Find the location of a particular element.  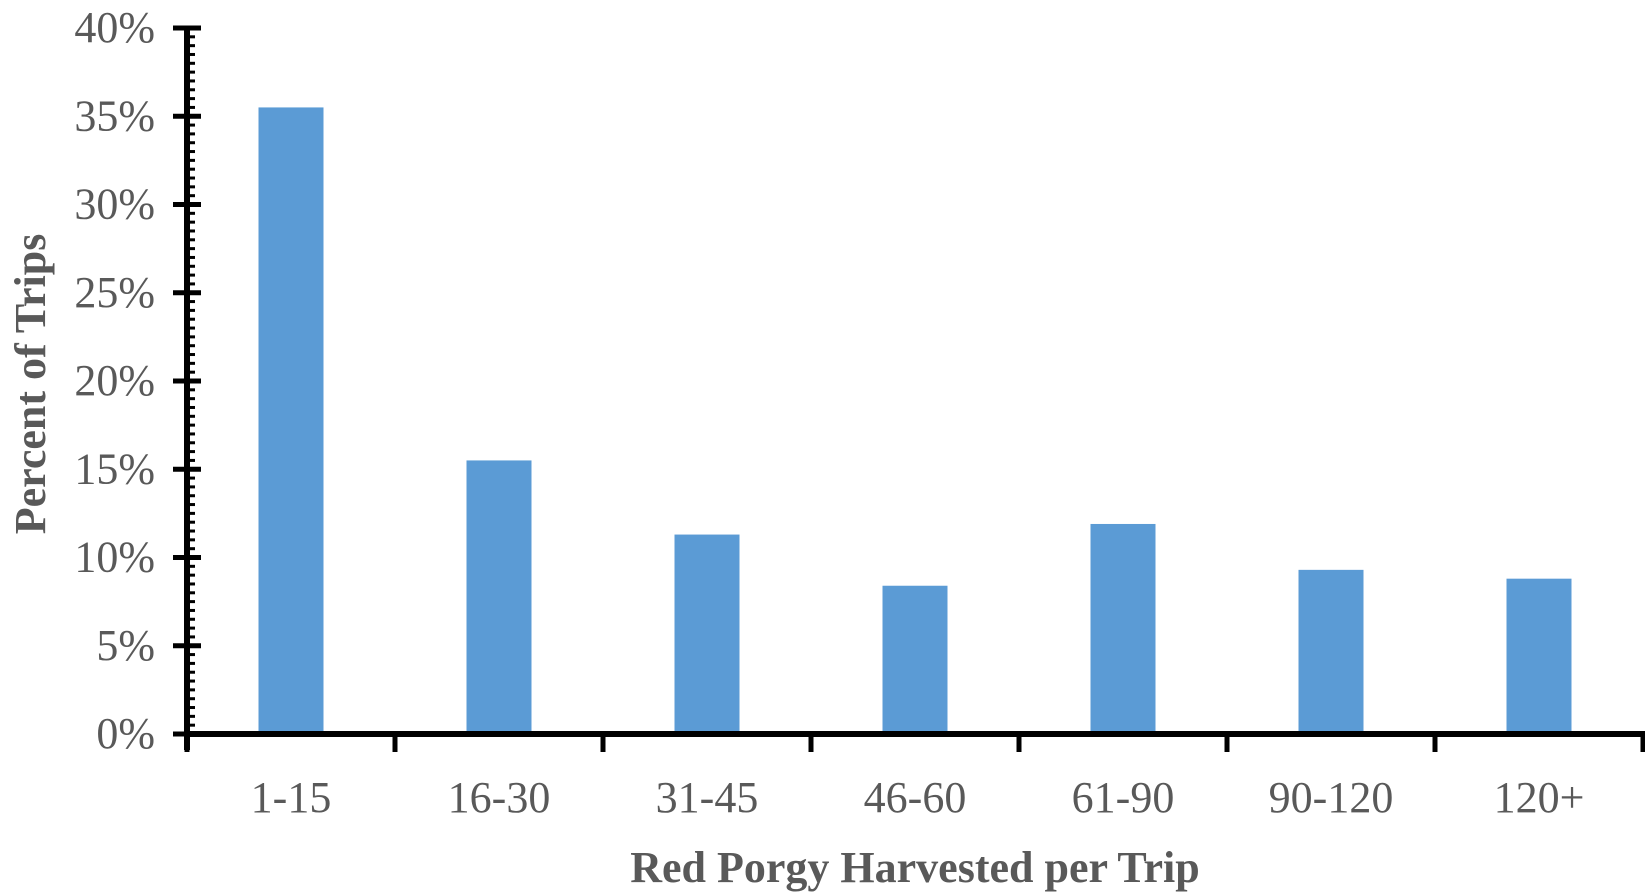

x-tick-label: 46-60 is located at coordinates (915, 797).